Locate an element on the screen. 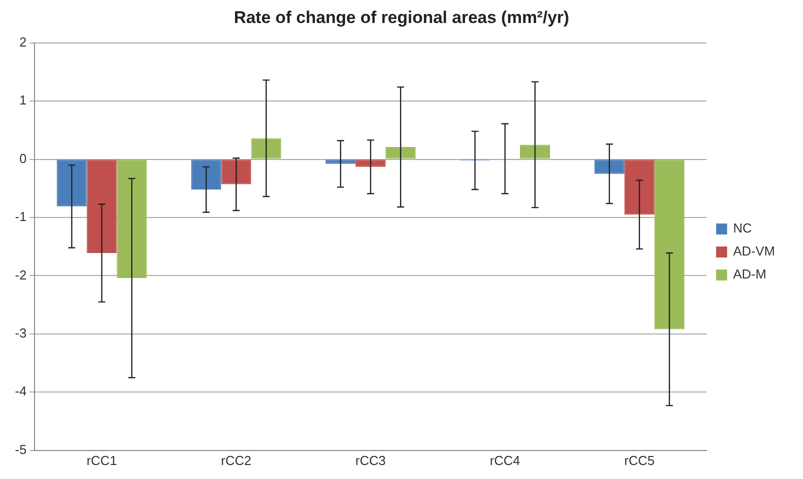 Image resolution: width=803 pixels, height=479 pixels. chart-title: Rate of change of regional areas (mm²/yr) is located at coordinates (401, 18).